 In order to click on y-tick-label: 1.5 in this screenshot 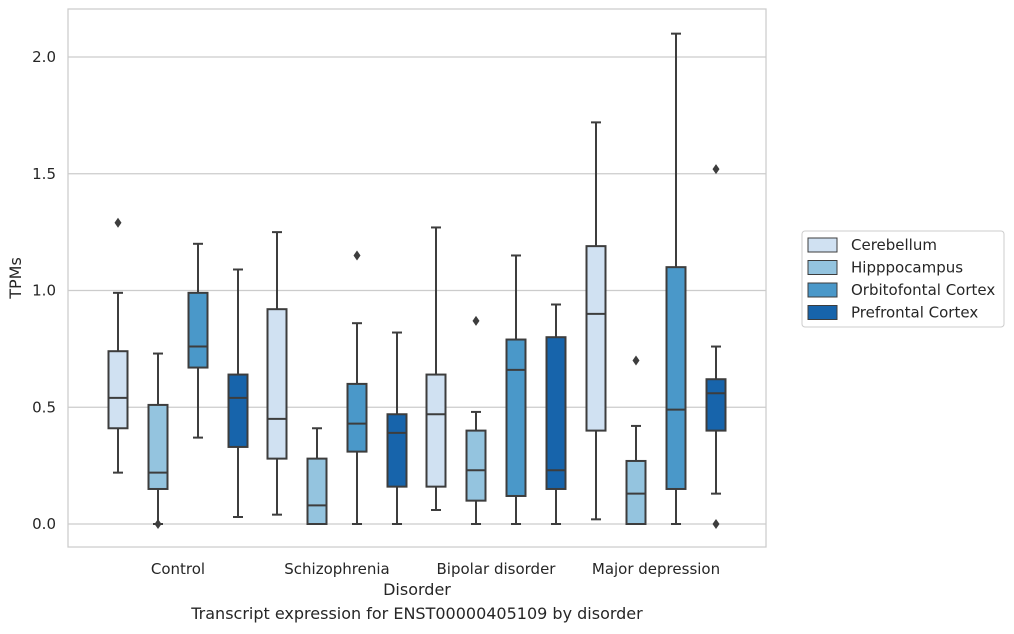, I will do `click(44, 174)`.